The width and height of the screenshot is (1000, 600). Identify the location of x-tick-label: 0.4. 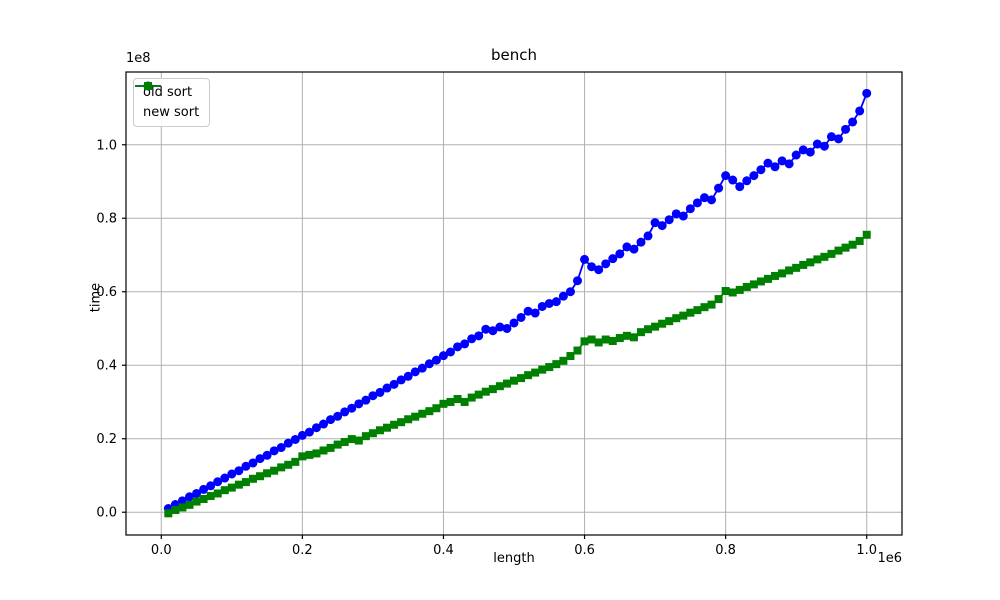
(443, 550).